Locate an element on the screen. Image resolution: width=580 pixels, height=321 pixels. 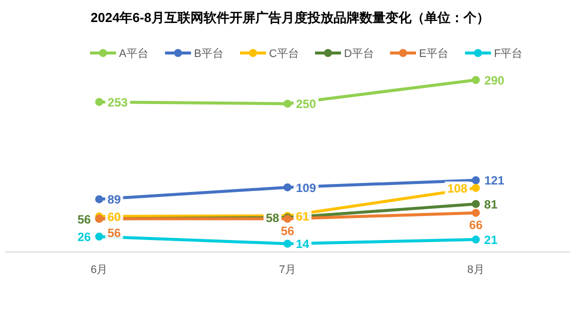
data-label: 290 is located at coordinates (494, 81).